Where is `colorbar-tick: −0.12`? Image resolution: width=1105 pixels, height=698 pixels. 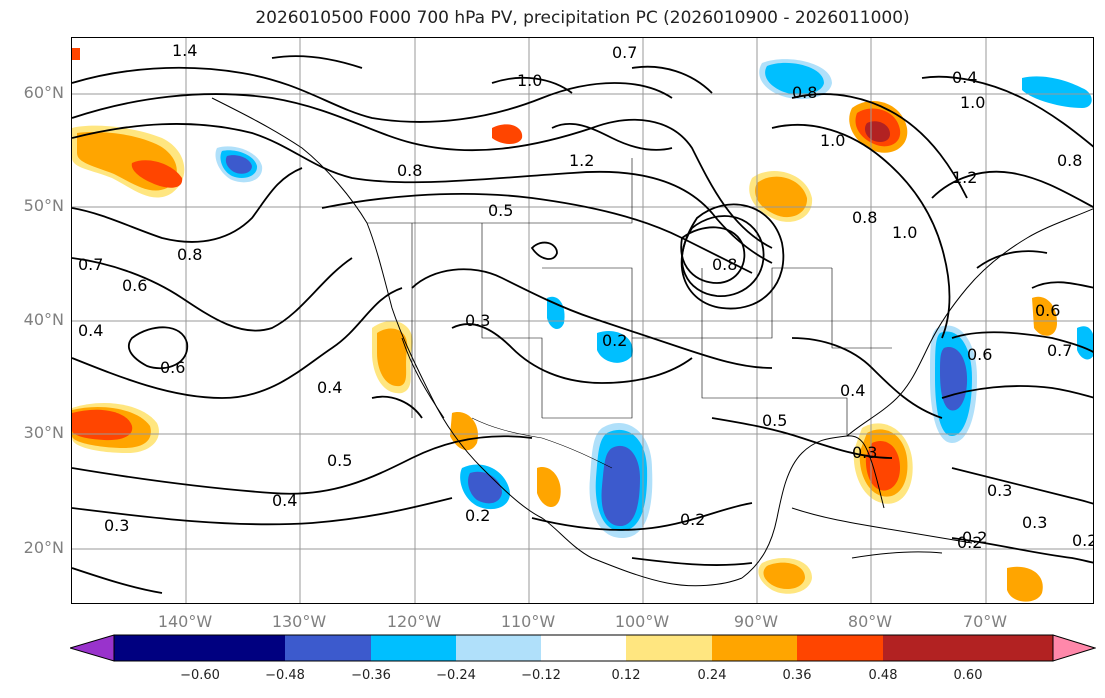
colorbar-tick: −0.12 is located at coordinates (541, 675).